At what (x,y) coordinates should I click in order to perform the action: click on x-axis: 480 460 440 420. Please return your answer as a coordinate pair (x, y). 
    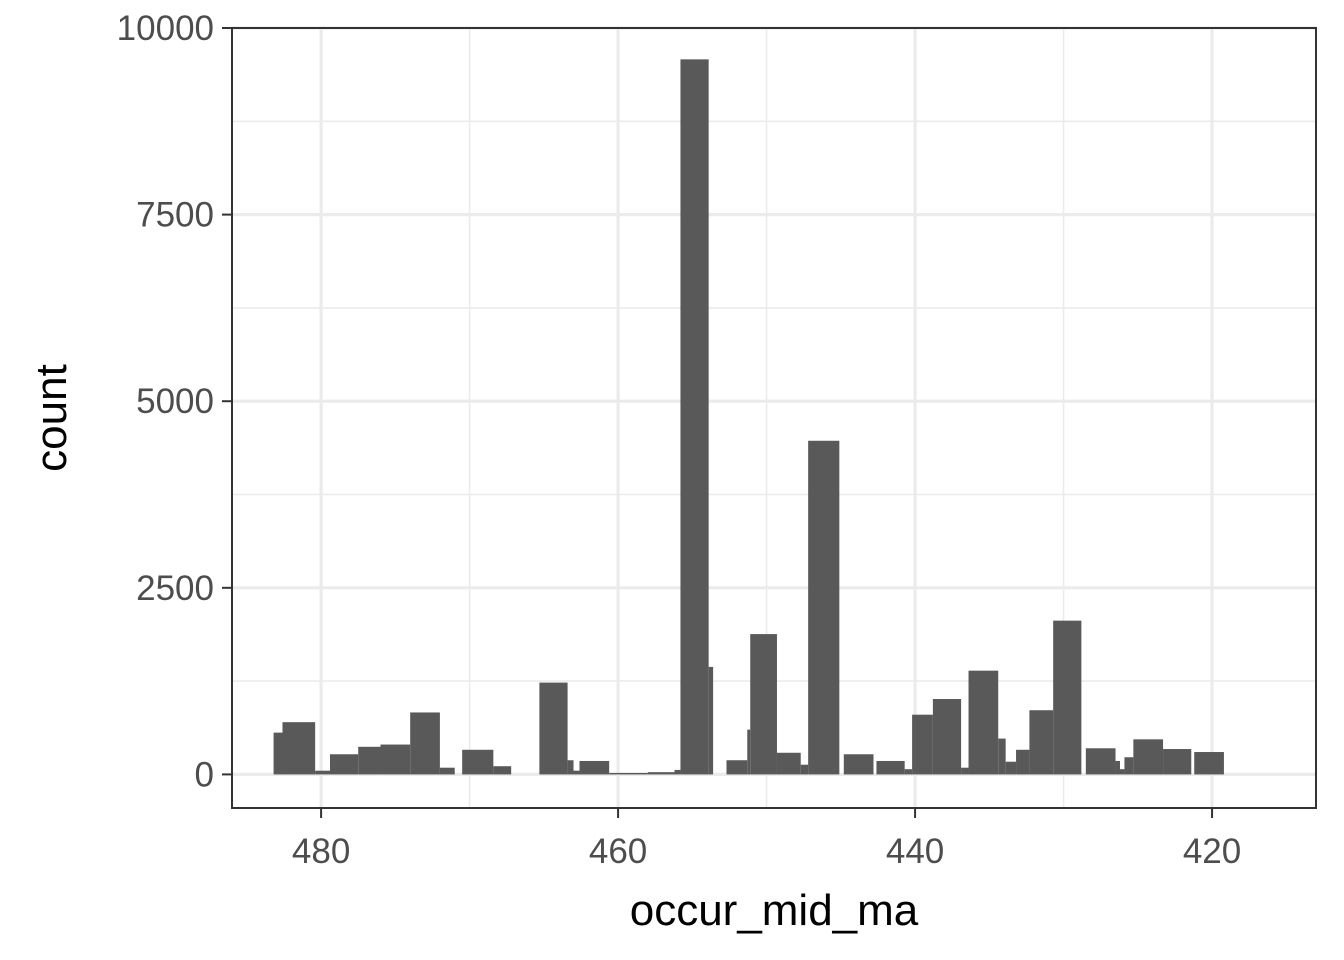
    Looking at the image, I should click on (766, 839).